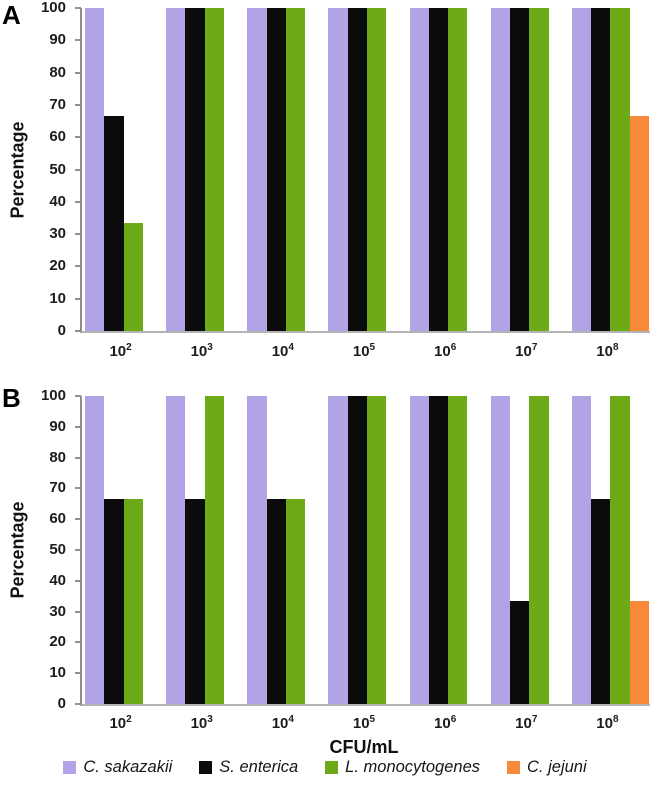  I want to click on panel-label-a: A, so click(11, 15).